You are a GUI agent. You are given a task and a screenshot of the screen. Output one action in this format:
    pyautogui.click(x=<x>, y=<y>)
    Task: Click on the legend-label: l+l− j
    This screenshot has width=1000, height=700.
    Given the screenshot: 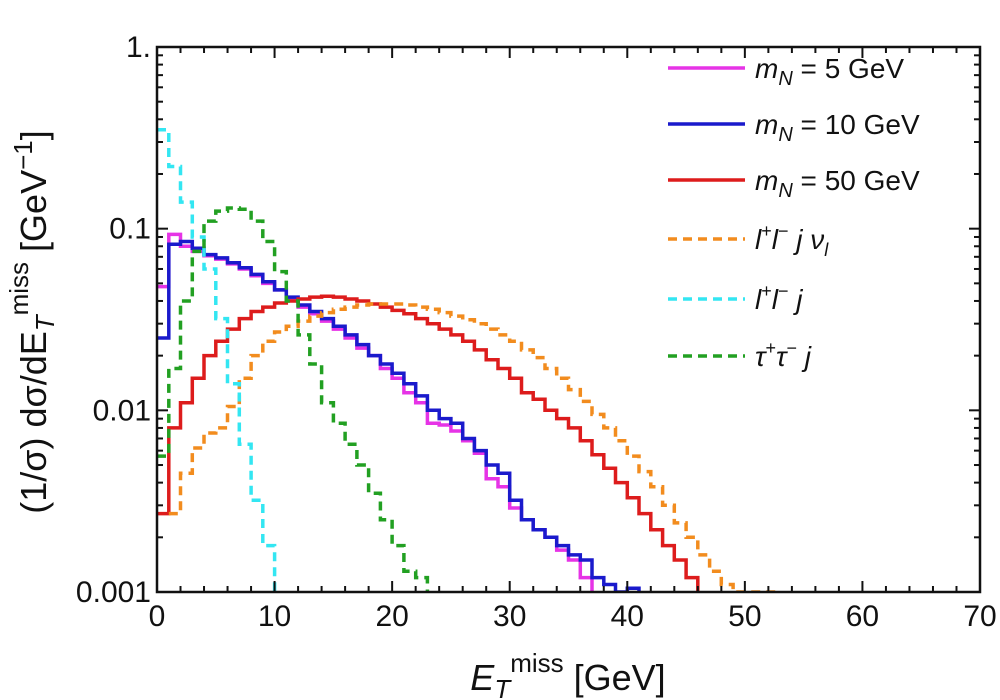 What is the action you would take?
    pyautogui.click(x=779, y=298)
    